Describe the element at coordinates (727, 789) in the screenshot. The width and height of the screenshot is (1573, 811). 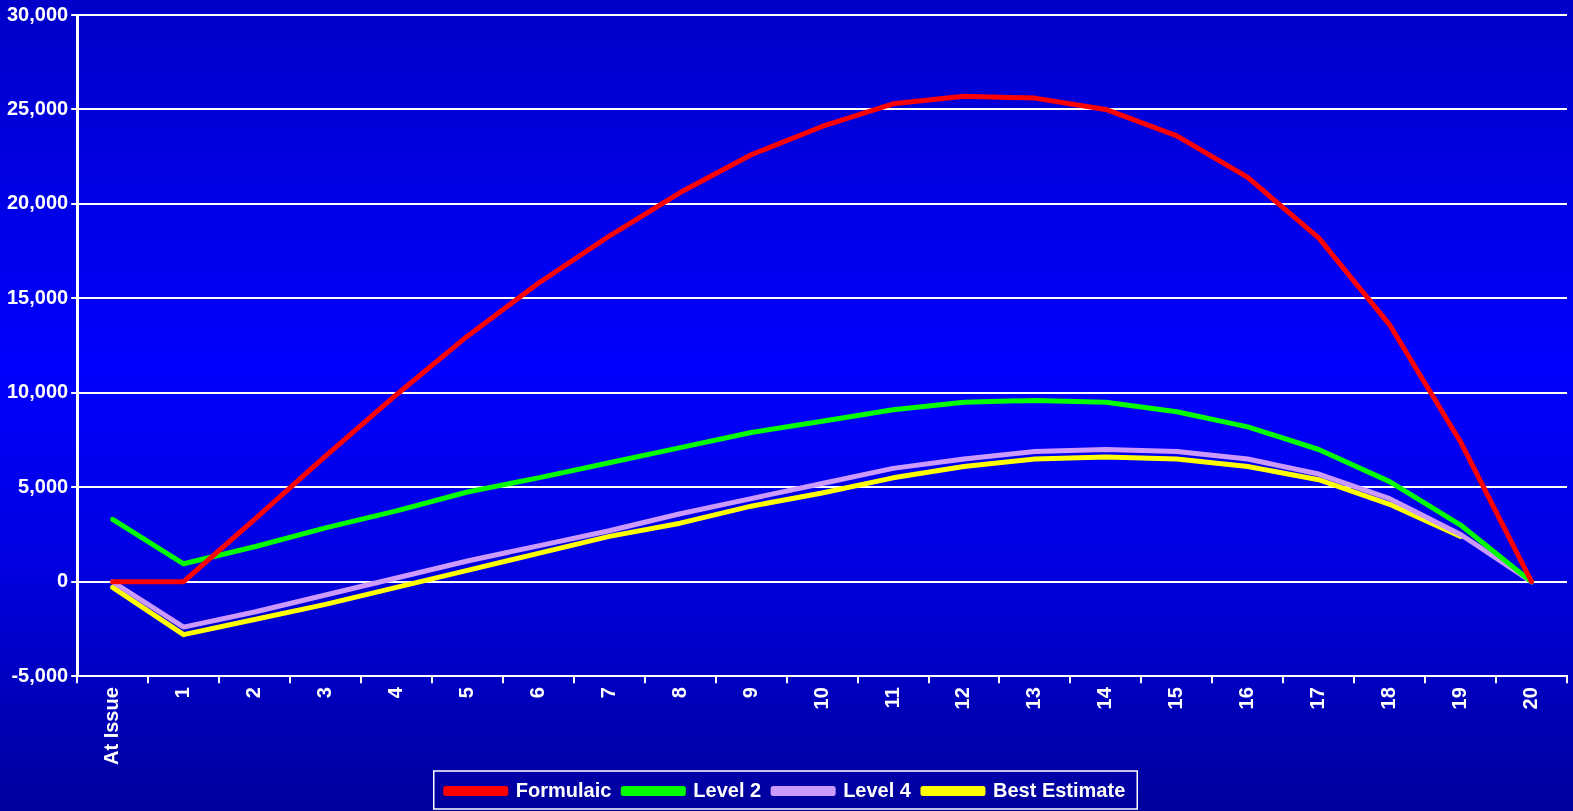
I see `legend-label: Level 2` at that location.